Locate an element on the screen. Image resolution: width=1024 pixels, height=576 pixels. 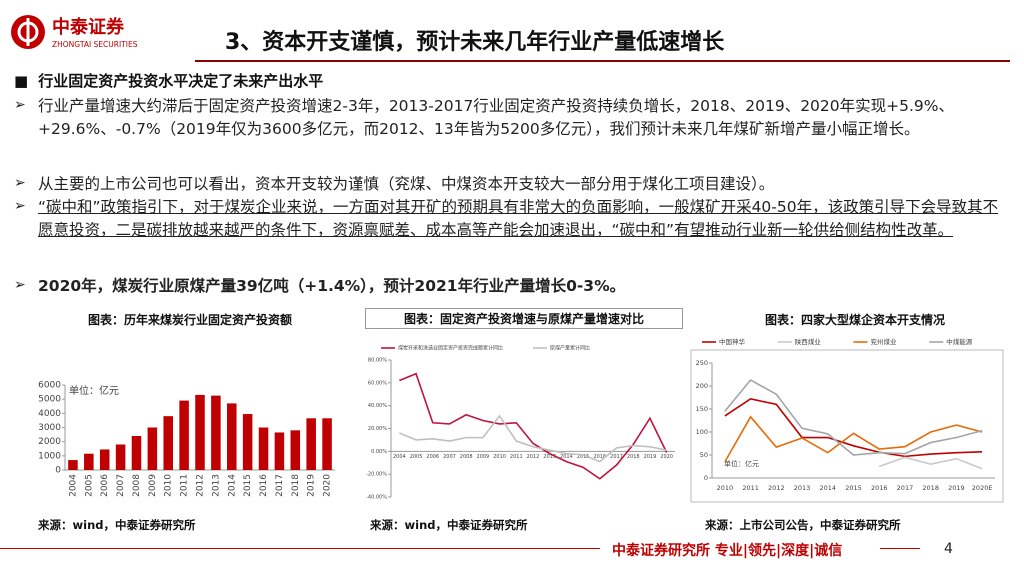
source: 来源：上市公司公告，中泰证券研究所 is located at coordinates (803, 525).